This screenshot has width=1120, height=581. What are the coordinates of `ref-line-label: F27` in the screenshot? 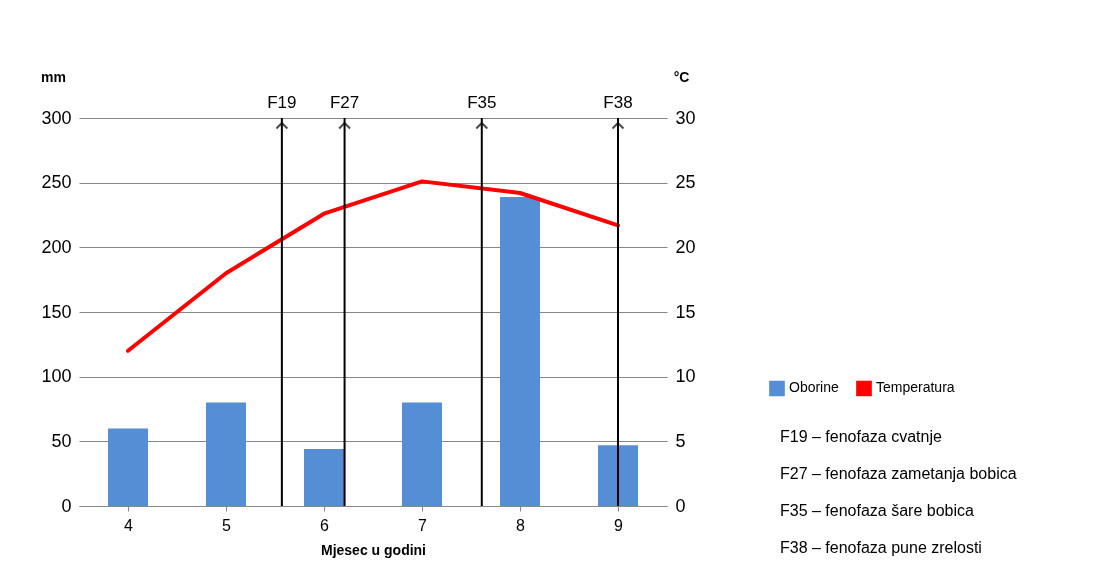 It's located at (344, 102).